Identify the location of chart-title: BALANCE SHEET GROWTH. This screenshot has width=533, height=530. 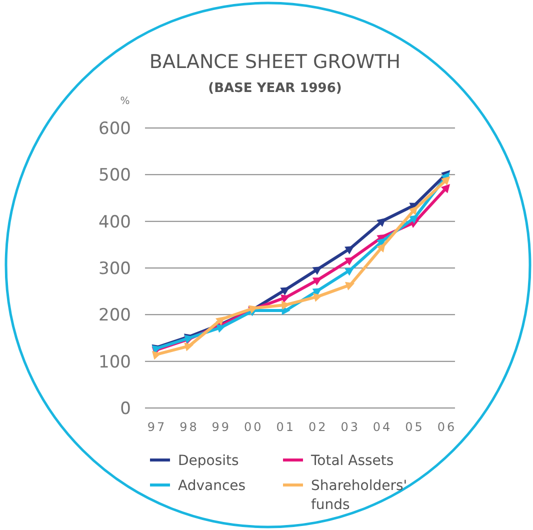
(275, 62).